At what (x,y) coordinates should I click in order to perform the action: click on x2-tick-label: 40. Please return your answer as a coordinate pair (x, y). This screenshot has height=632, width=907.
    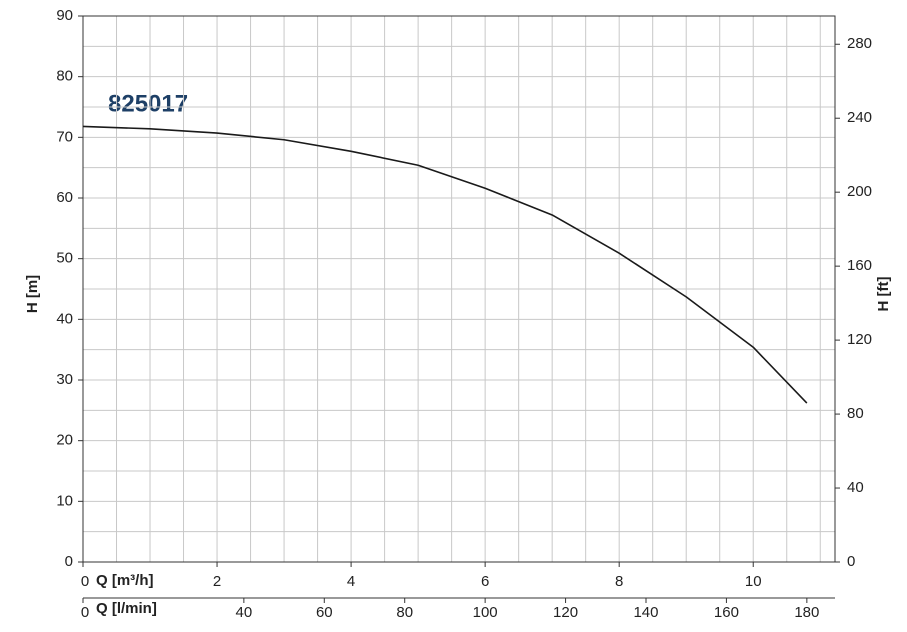
    Looking at the image, I should click on (244, 612).